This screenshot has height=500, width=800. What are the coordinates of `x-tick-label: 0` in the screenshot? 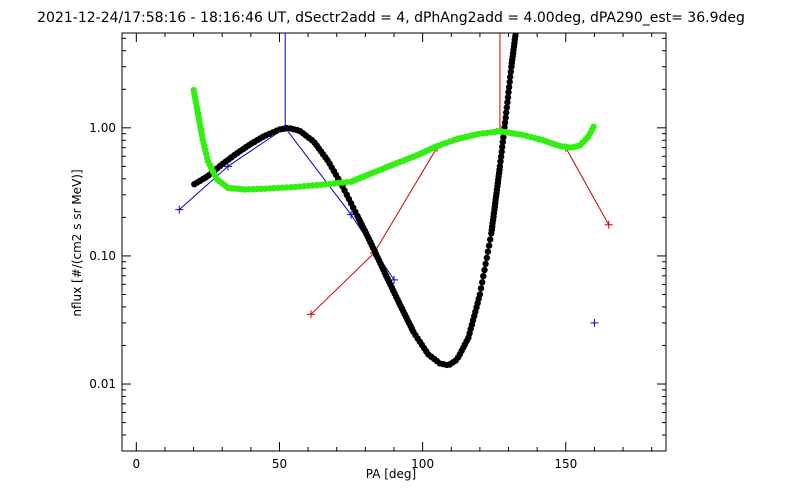 It's located at (136, 464).